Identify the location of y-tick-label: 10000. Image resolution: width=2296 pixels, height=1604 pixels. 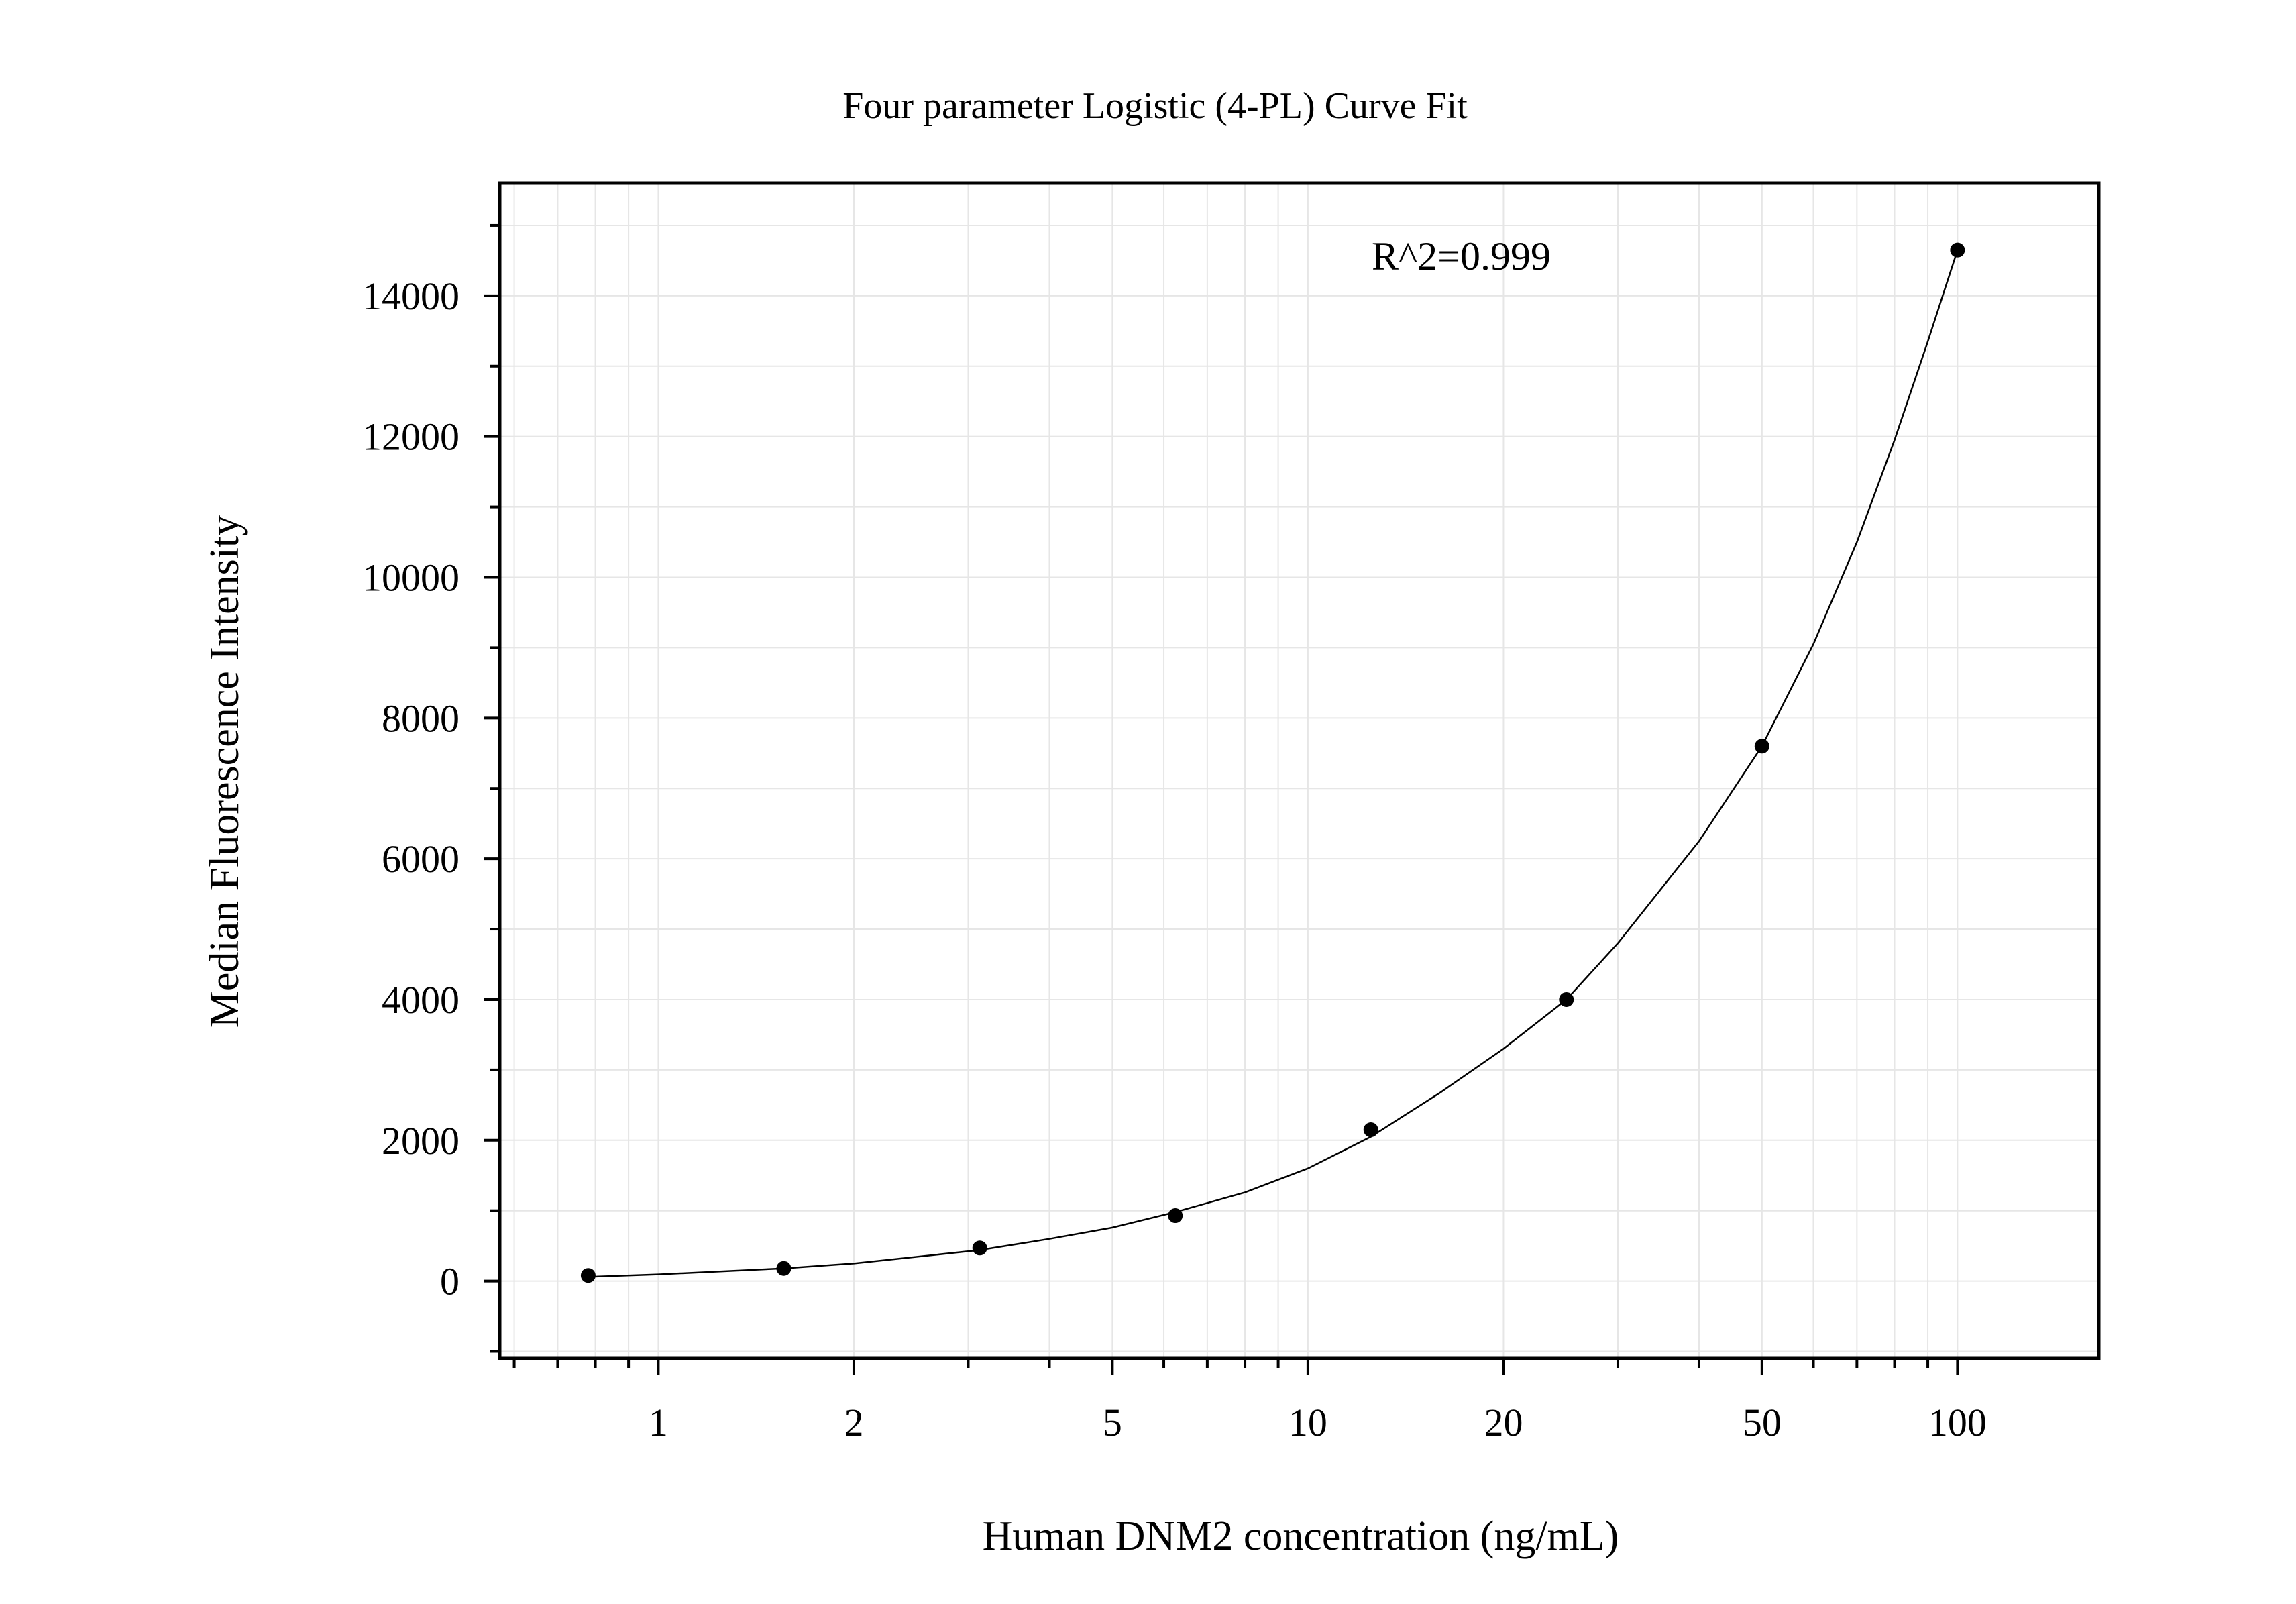
(410, 577).